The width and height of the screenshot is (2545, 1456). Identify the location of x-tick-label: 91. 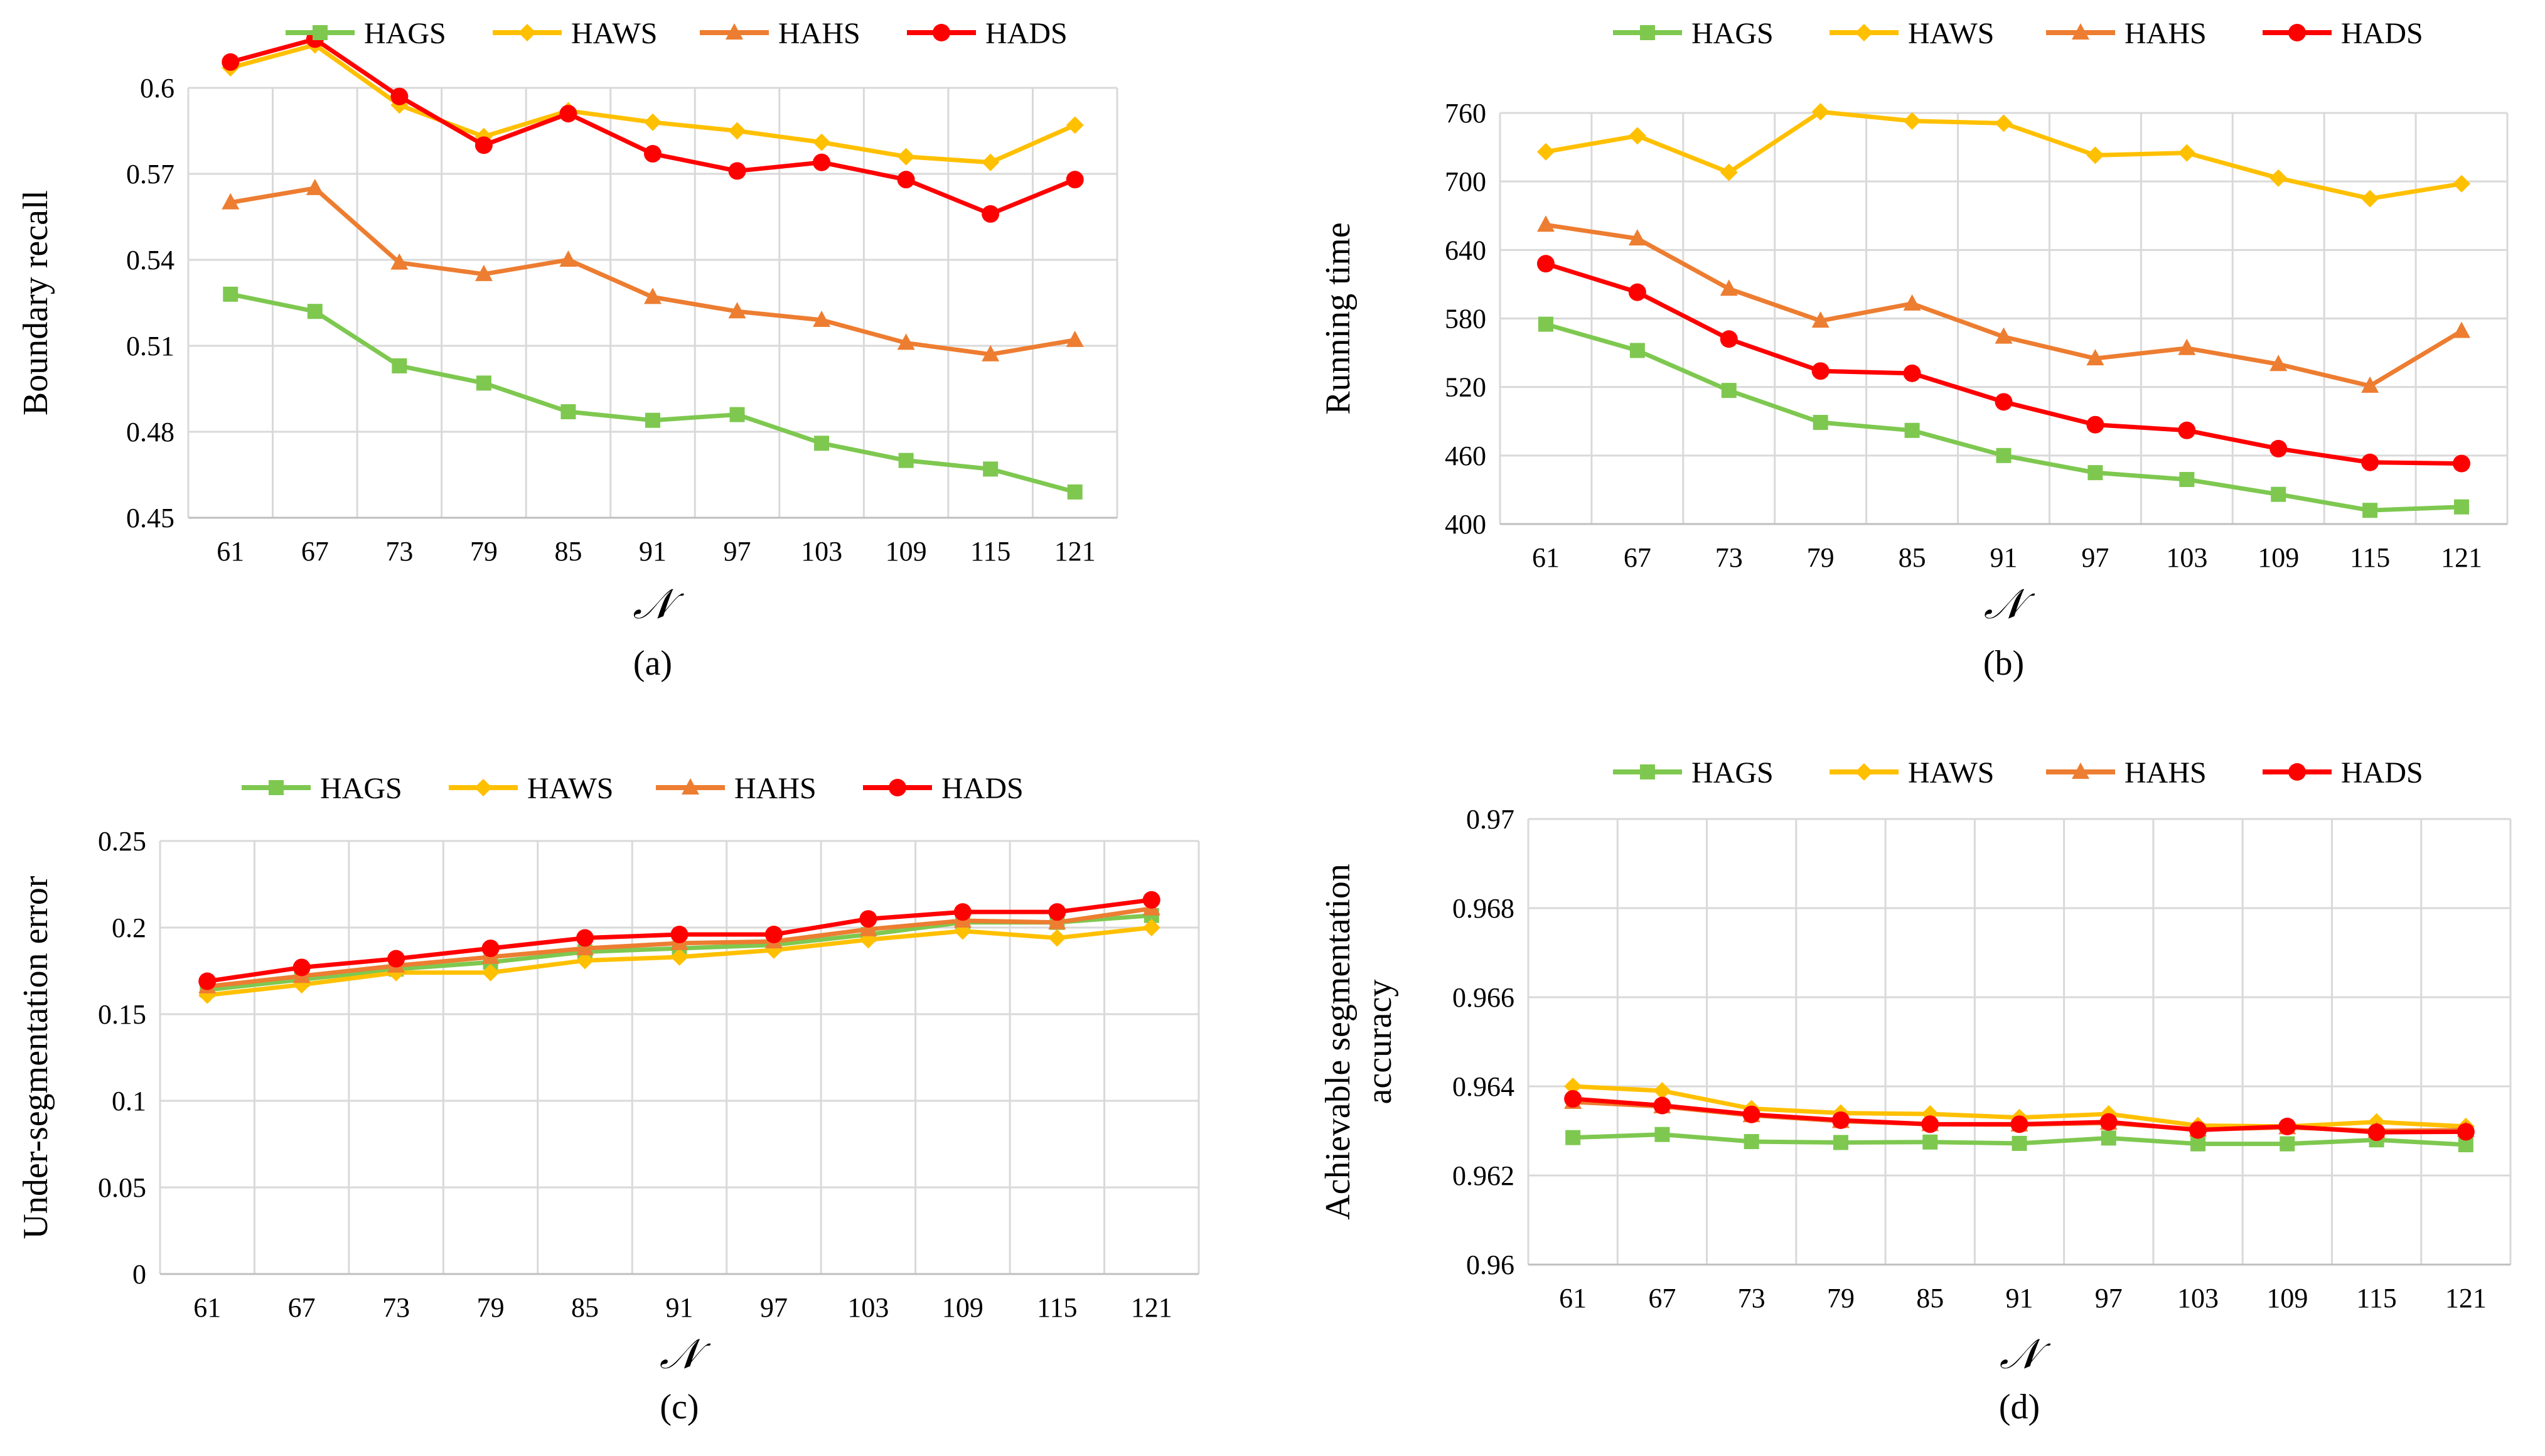
(2004, 557).